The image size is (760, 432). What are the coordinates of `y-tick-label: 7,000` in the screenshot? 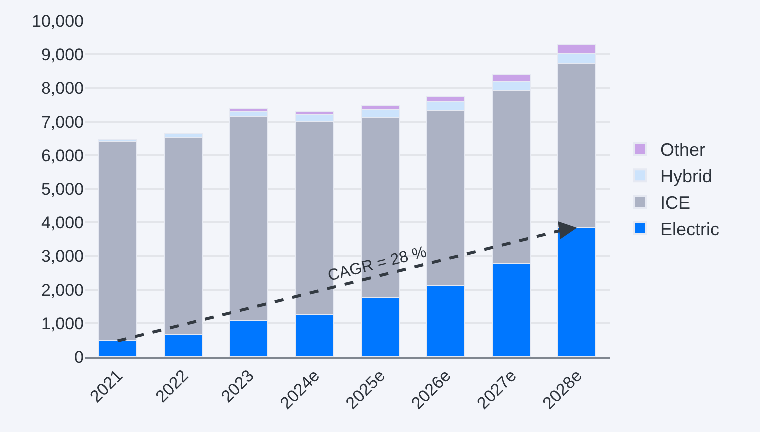 It's located at (62, 122).